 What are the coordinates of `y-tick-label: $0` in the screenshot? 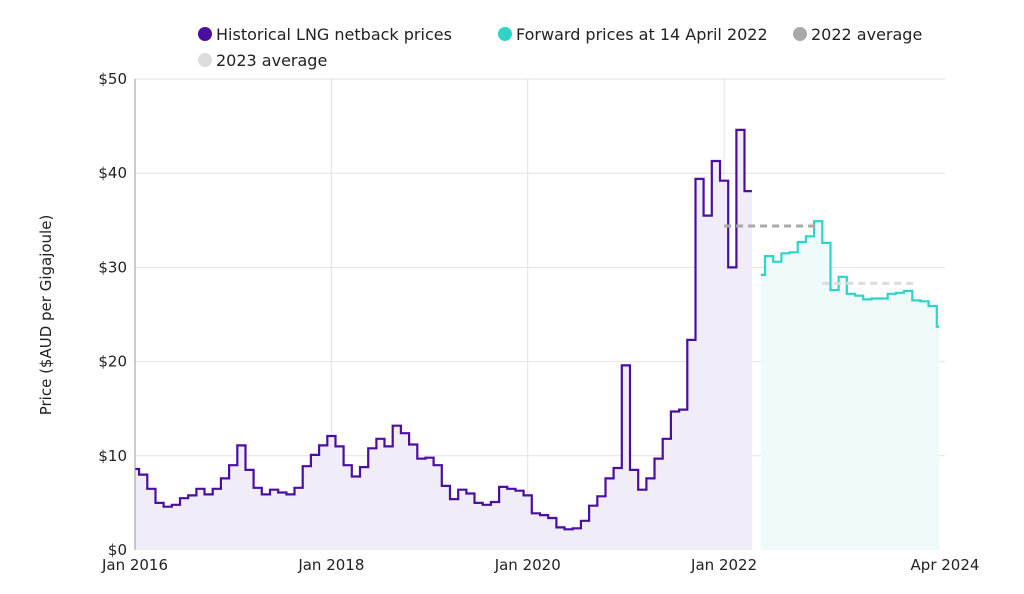 It's located at (117, 550).